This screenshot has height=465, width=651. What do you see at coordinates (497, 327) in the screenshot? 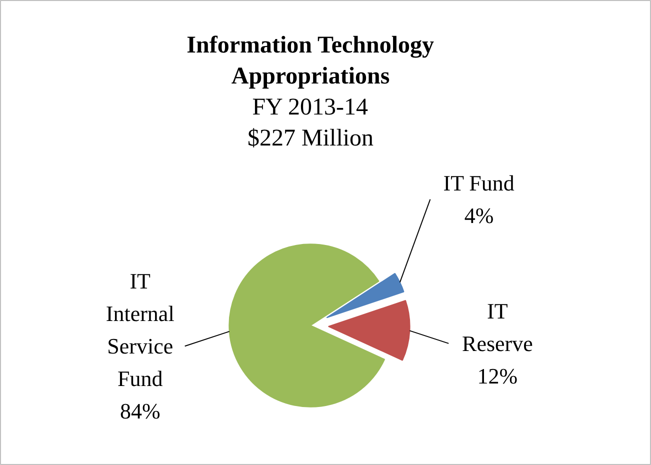
I see `slice-label: IT Reserve` at bounding box center [497, 327].